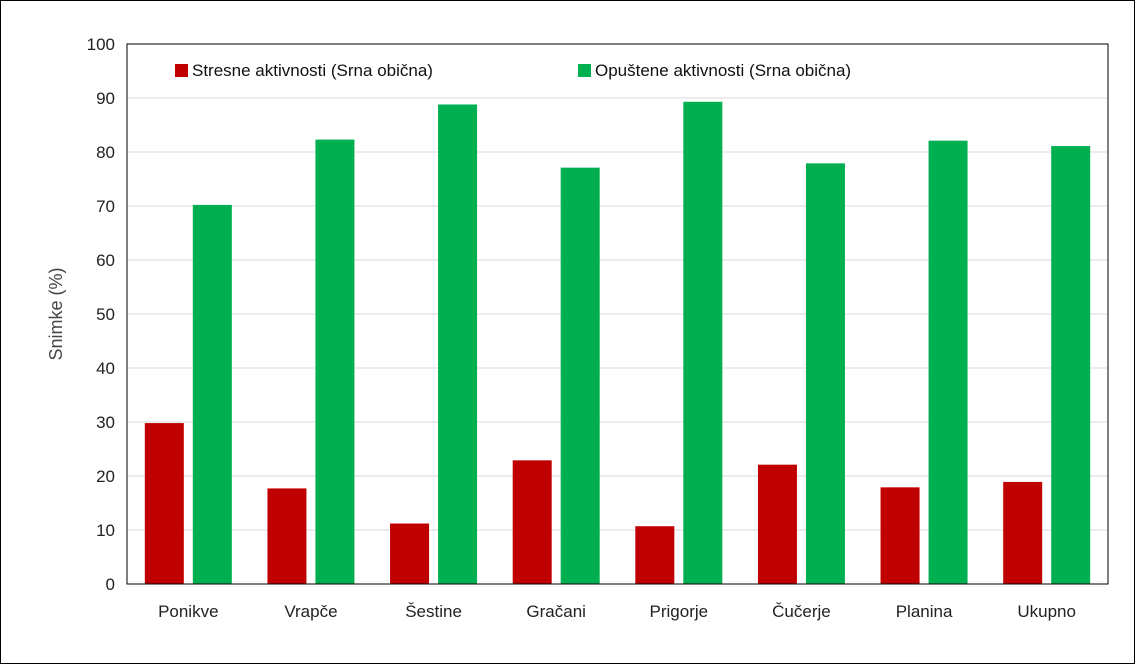 This screenshot has height=664, width=1135. What do you see at coordinates (105, 260) in the screenshot?
I see `y-tick-label: 60` at bounding box center [105, 260].